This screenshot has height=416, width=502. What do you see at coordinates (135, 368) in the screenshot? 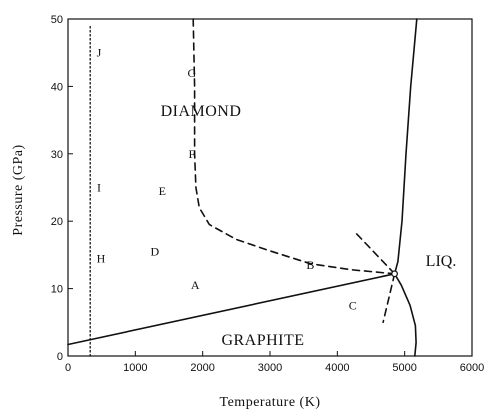
I see `x-tick-label: 1000` at bounding box center [135, 368].